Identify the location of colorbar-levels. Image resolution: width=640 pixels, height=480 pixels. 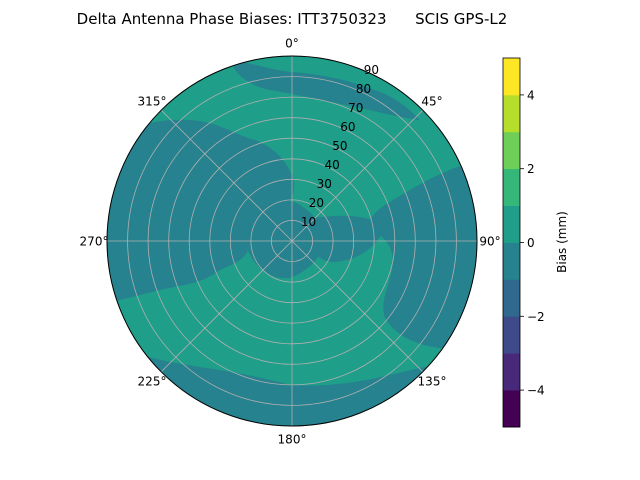
(511, 243).